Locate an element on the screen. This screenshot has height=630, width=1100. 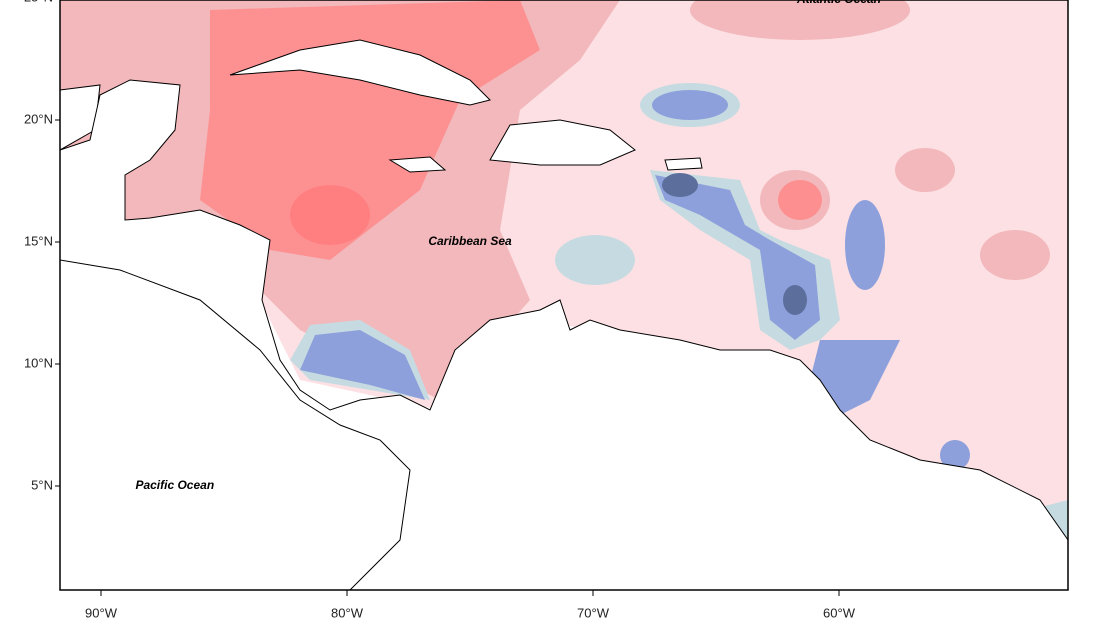
lat-tick-label: 5°N is located at coordinates (42, 484).